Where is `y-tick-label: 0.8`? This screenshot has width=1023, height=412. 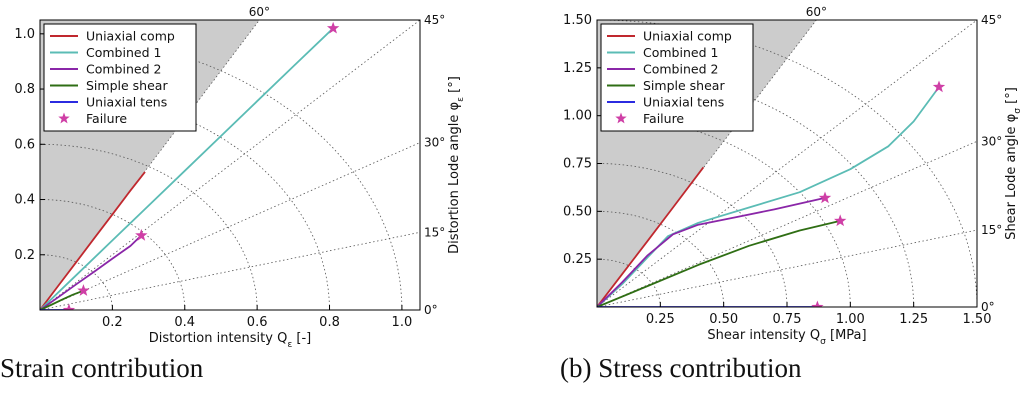
y-tick-label: 0.8 is located at coordinates (24, 89).